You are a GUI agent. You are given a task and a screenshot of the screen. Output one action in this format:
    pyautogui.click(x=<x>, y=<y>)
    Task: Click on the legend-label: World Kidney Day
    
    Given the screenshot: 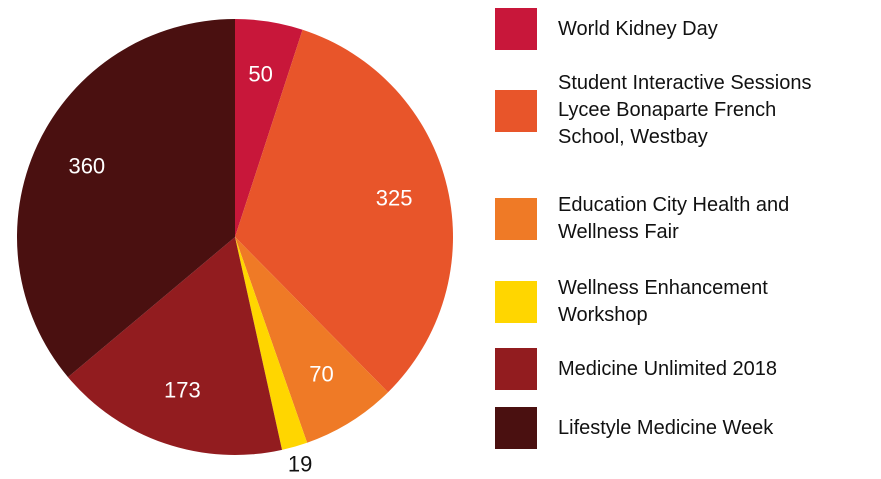 What is the action you would take?
    pyautogui.click(x=638, y=28)
    